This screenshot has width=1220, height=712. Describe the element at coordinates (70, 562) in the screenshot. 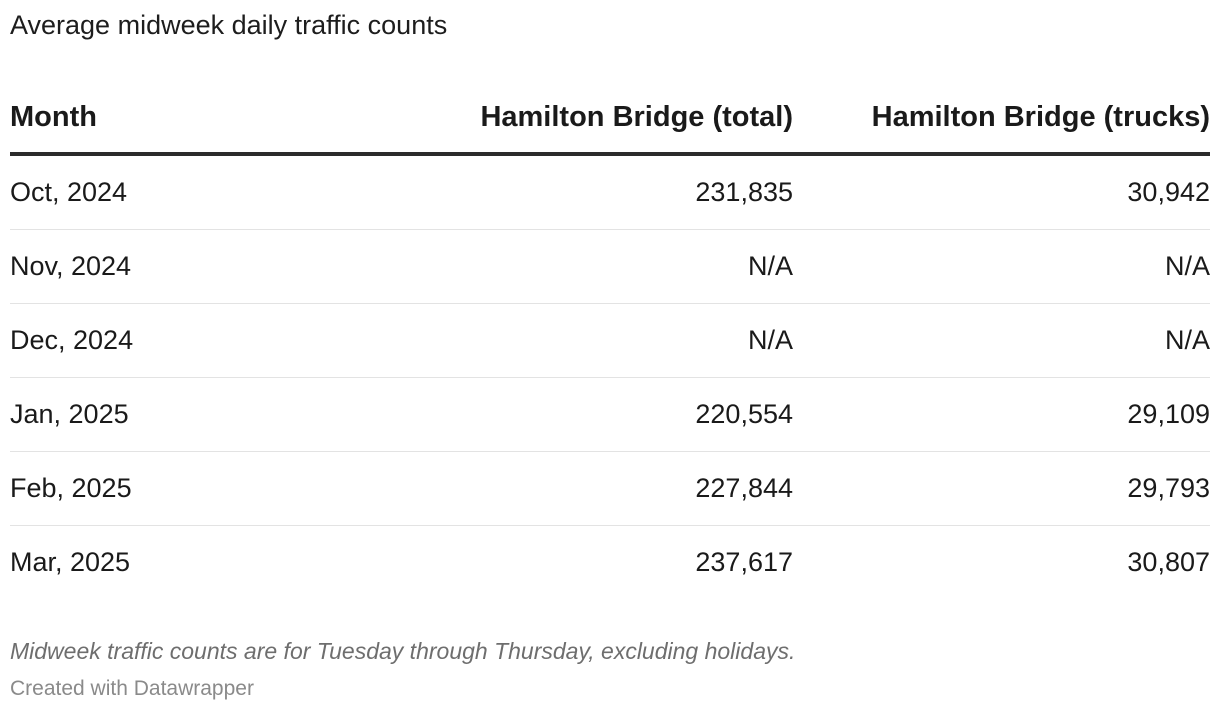

I see `cell-month: Mar, 2025` at that location.